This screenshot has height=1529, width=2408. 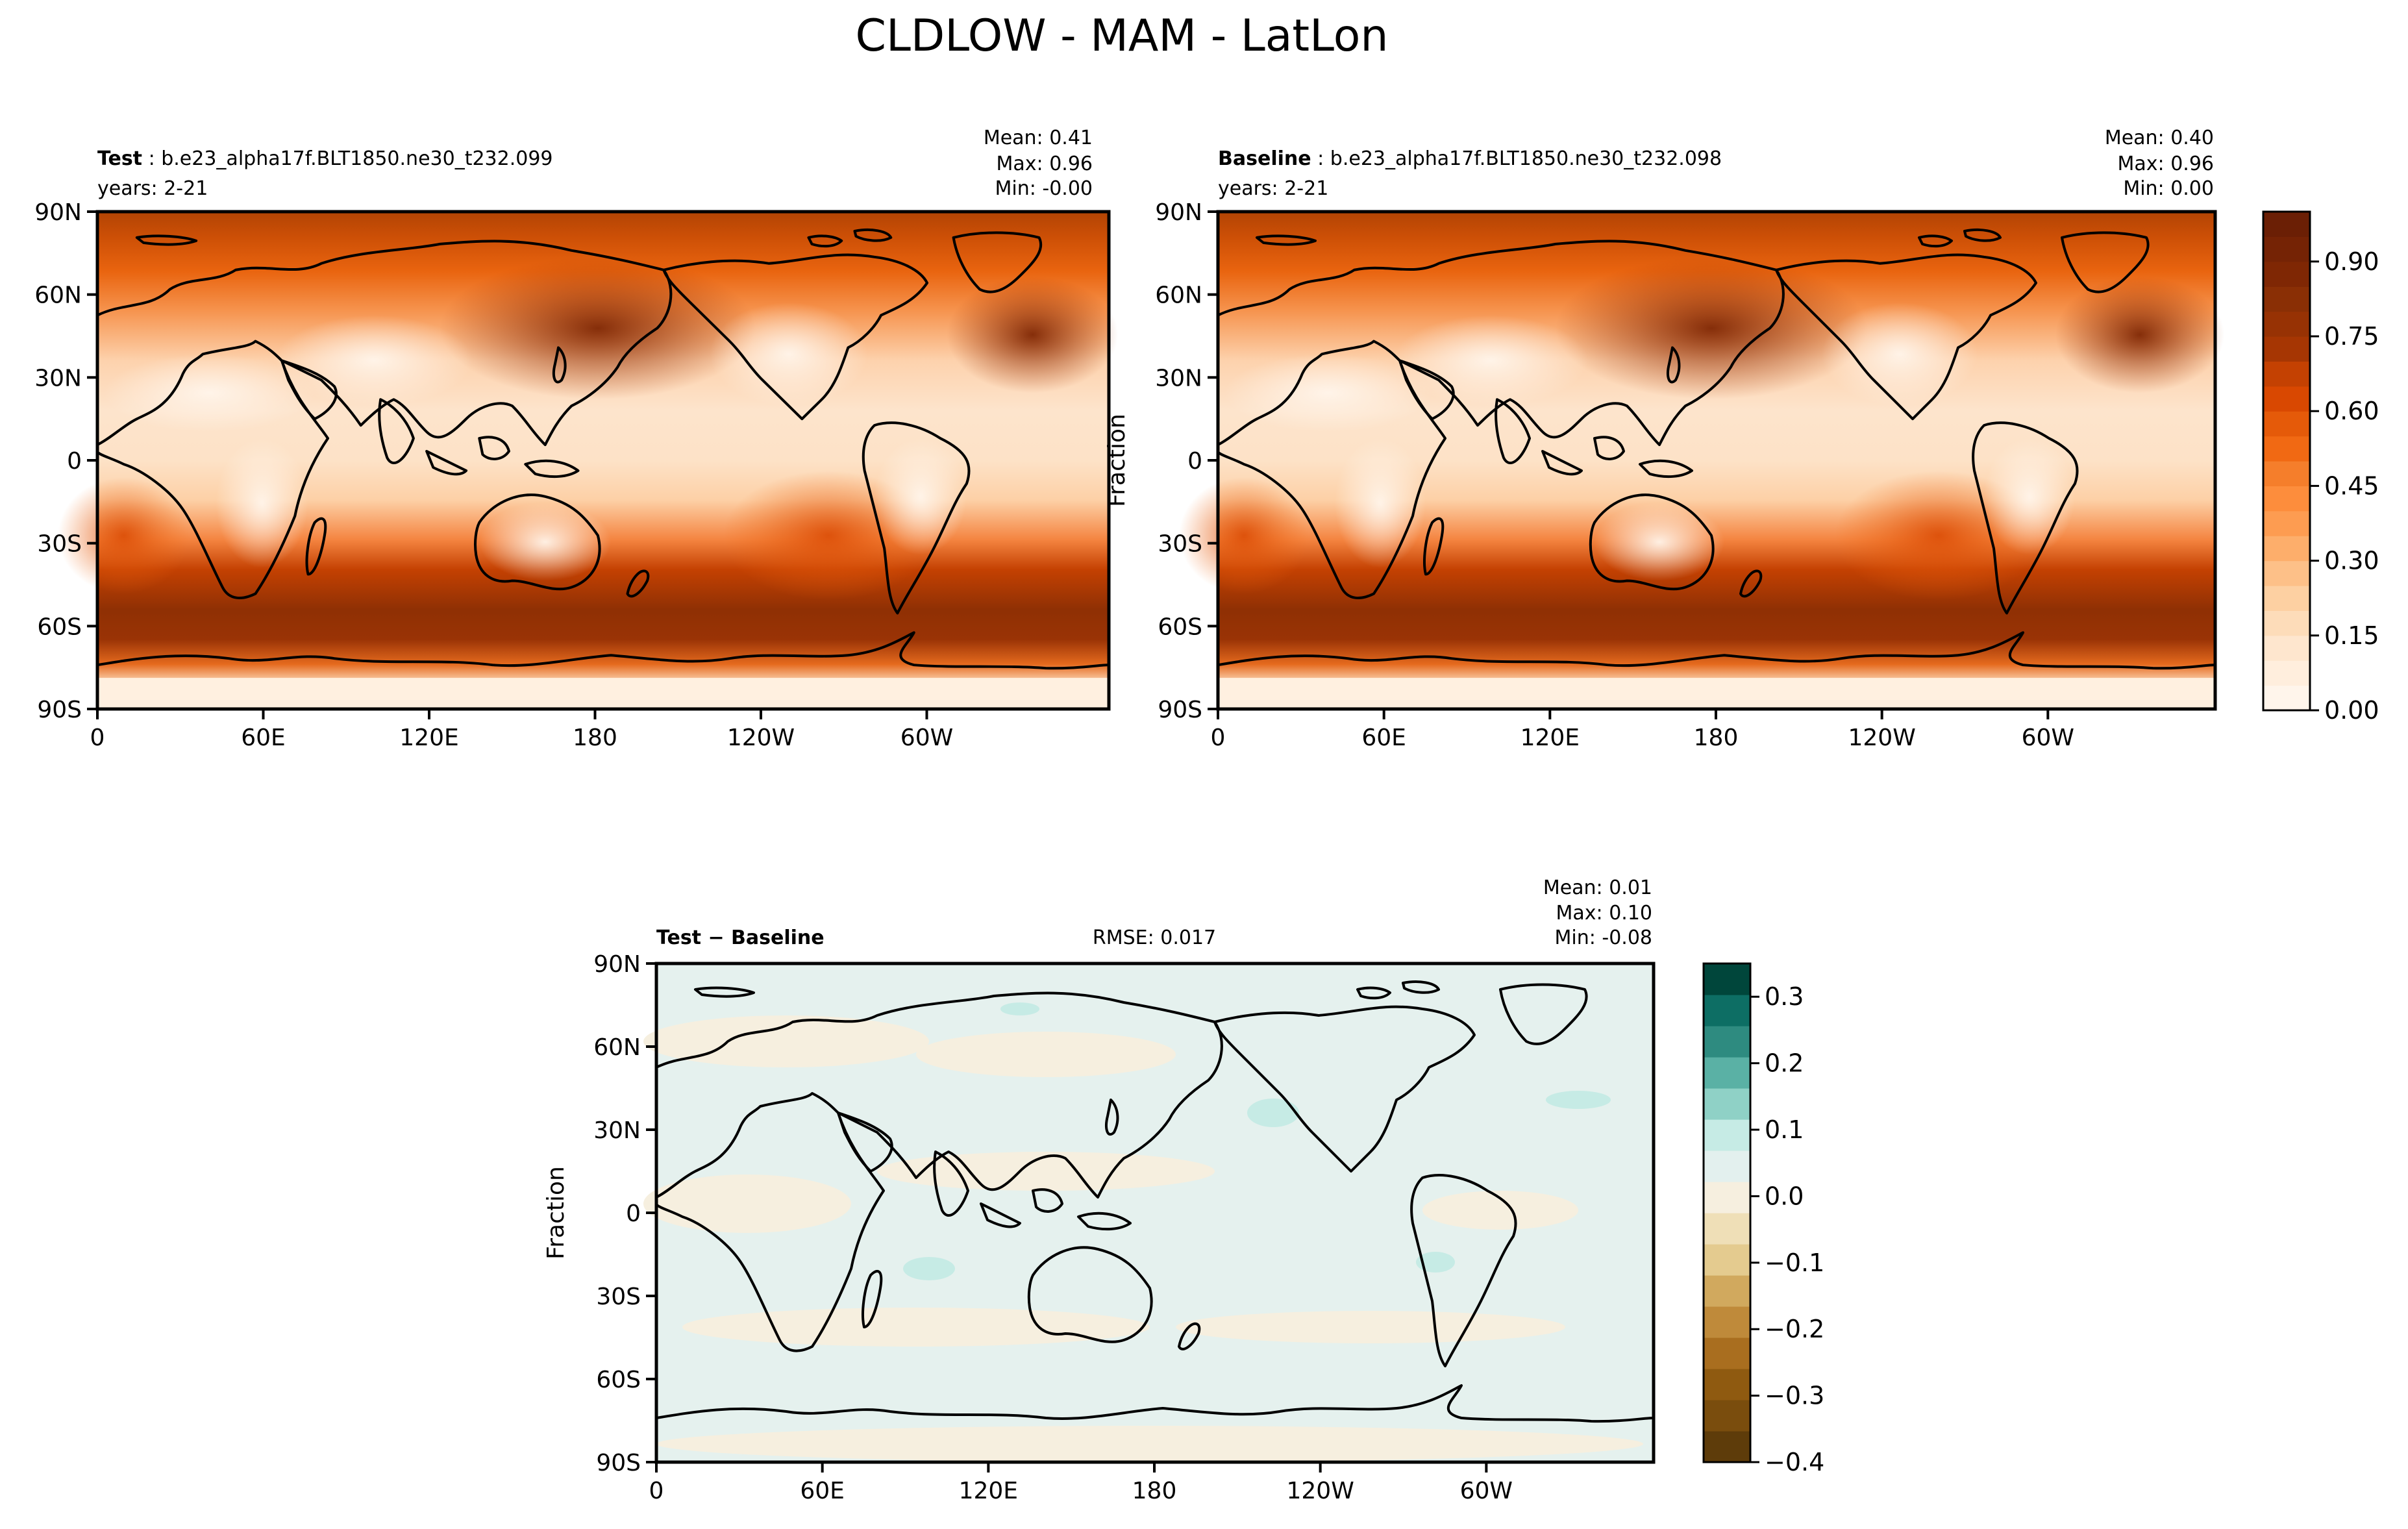 I want to click on colorbar-tick-label: 0.2, so click(x=1784, y=1063).